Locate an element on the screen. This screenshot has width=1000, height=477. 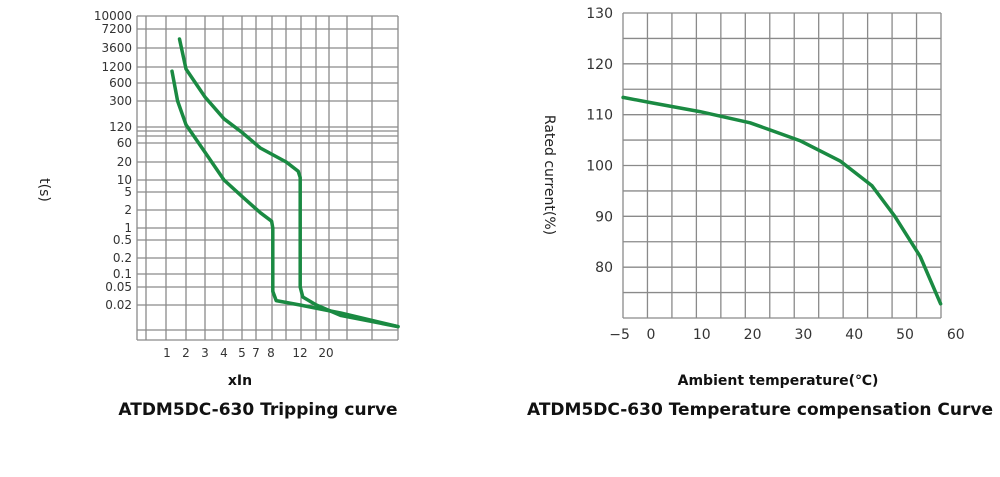
temperature-x-axis-label: Ambient temperature(℃) is located at coordinates (778, 381).